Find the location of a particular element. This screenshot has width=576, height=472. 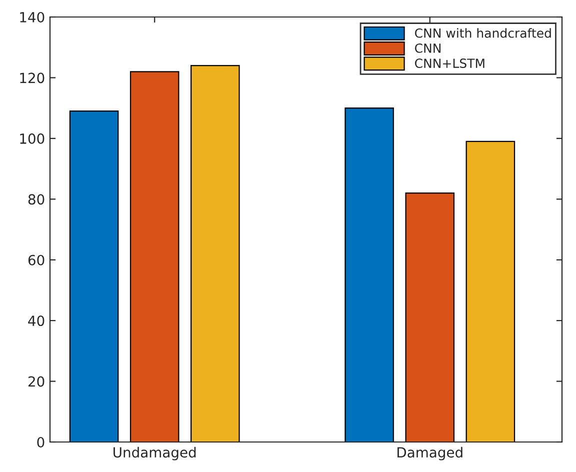

legend-label: CNN with handcrafted is located at coordinates (482, 33).